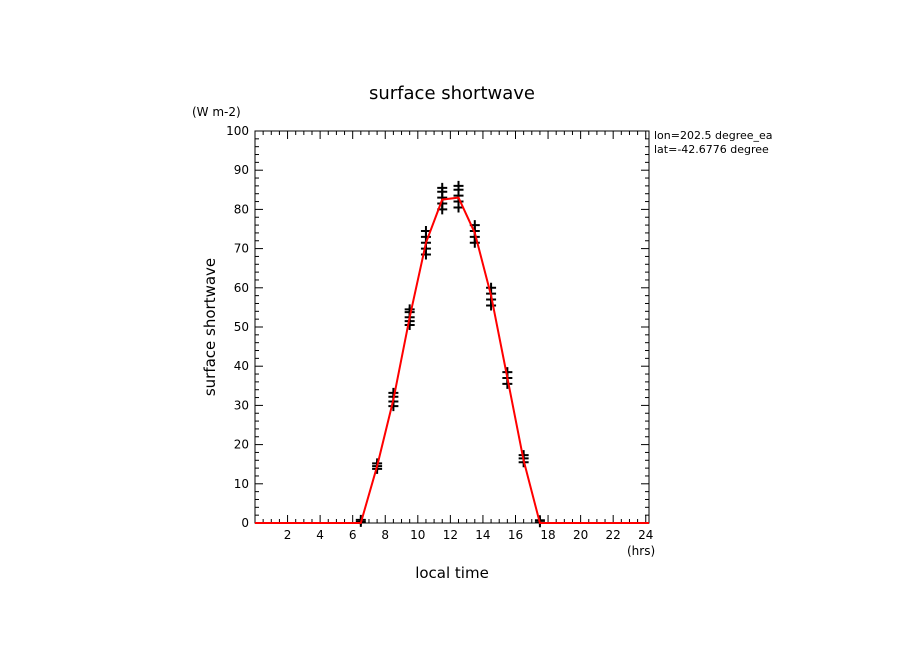  Describe the element at coordinates (241, 209) in the screenshot. I see `y-tick-label: 80` at that location.